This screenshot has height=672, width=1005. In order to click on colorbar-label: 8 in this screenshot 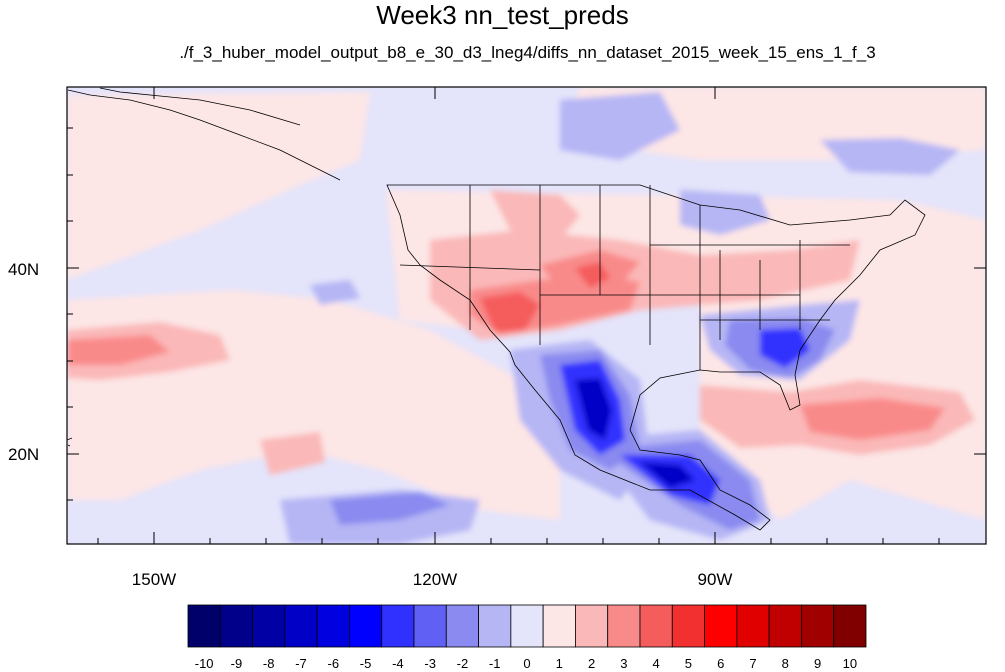, I will do `click(785, 663)`.